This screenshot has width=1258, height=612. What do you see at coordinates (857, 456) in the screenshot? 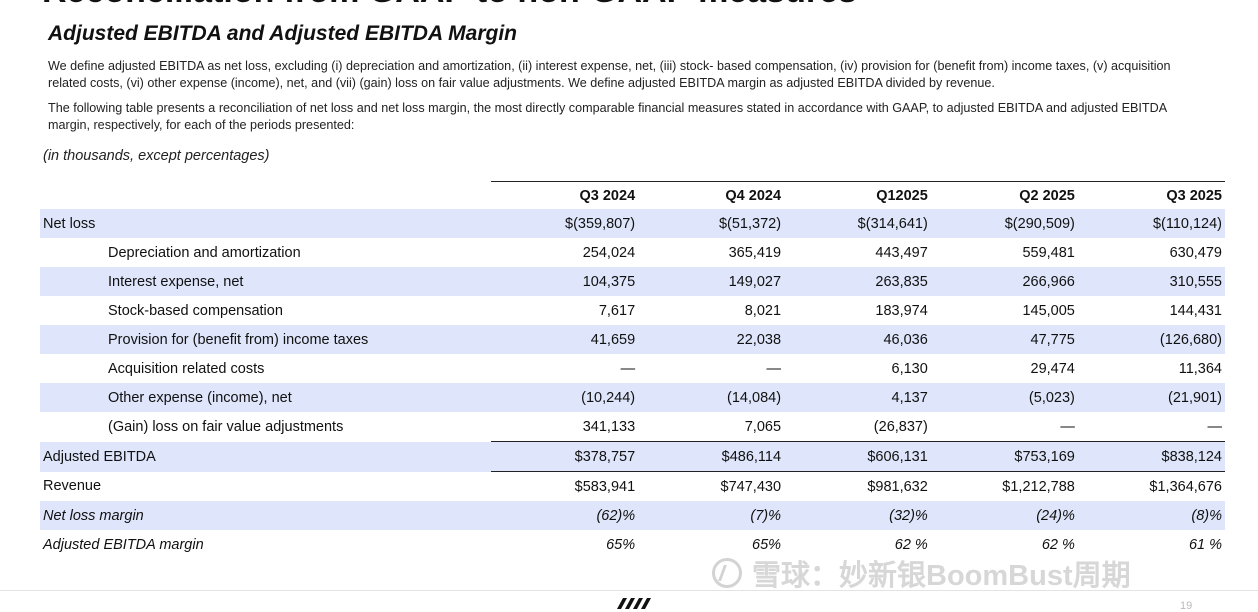
I see `table-cell: $606,131` at bounding box center [857, 456].